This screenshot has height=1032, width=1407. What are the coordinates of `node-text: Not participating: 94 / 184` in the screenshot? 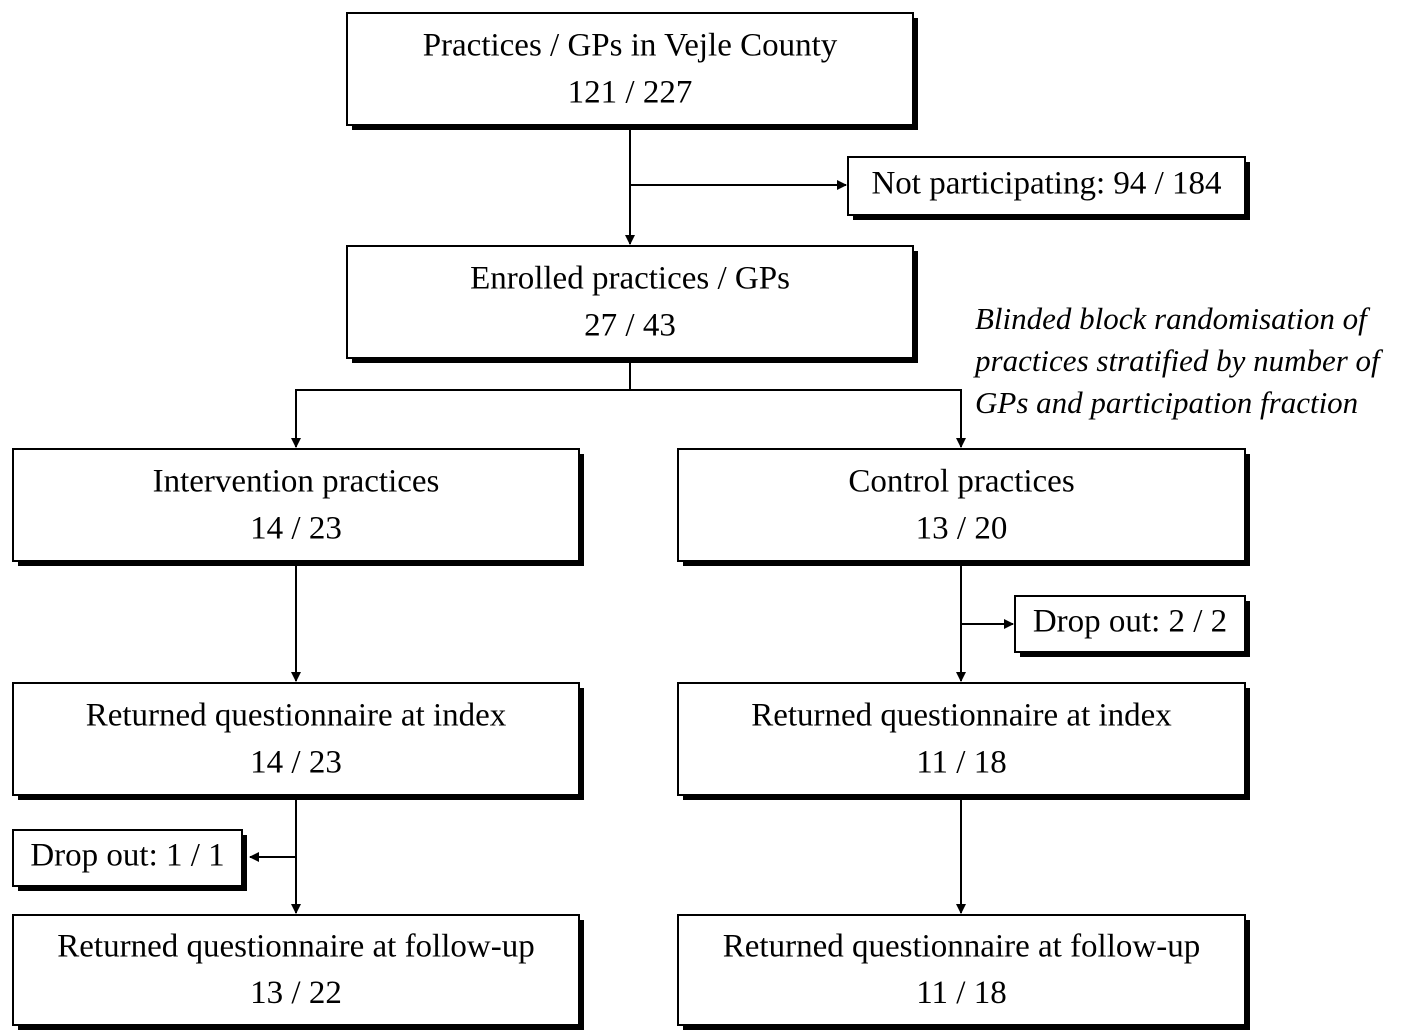 It's located at (1046, 184).